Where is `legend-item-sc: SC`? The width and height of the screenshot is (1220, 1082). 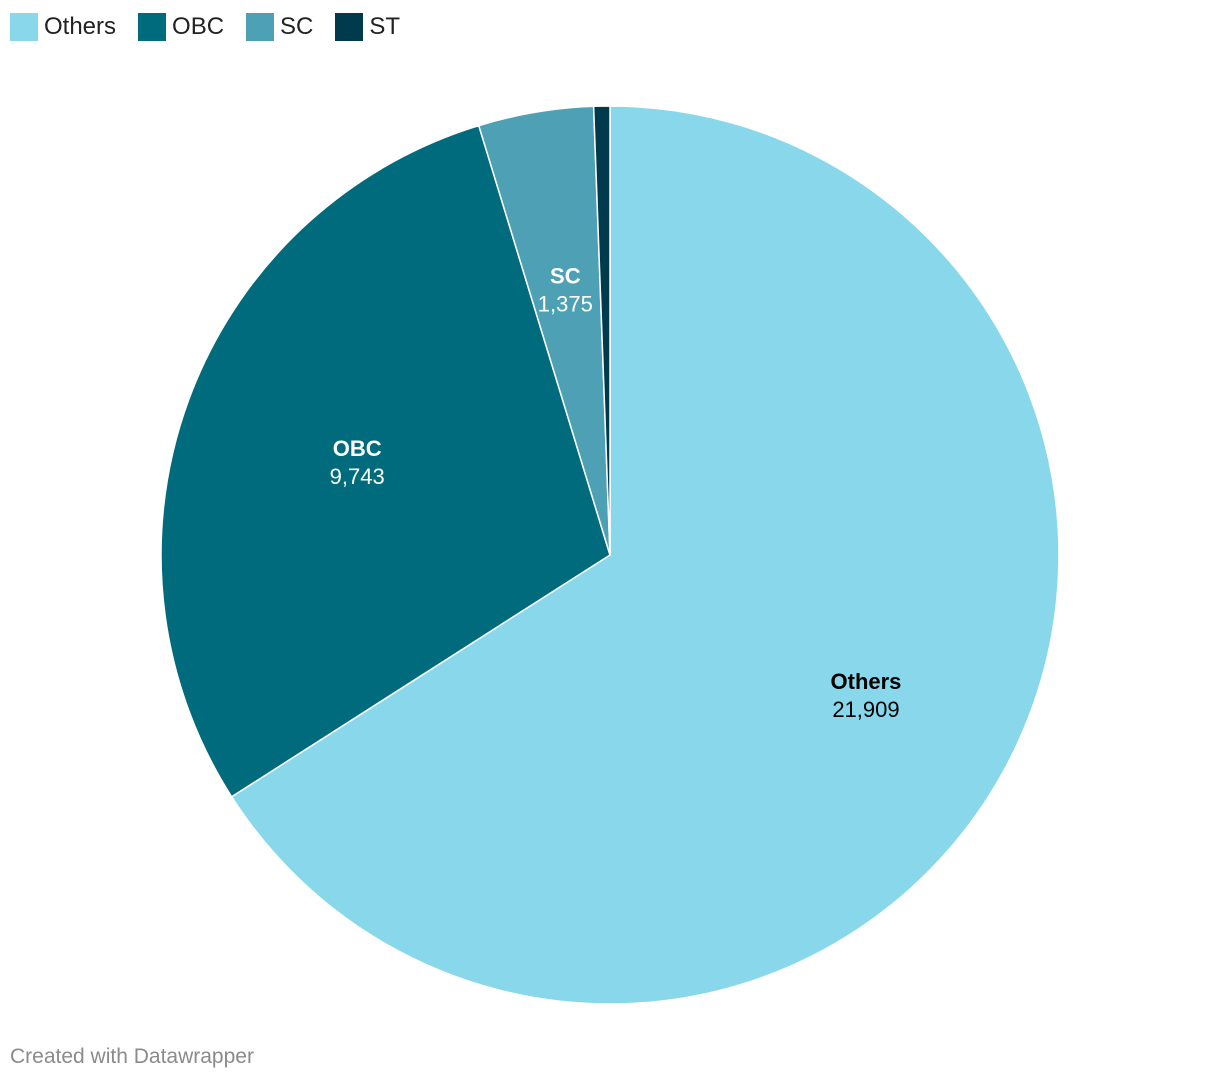 legend-item-sc: SC is located at coordinates (279, 27).